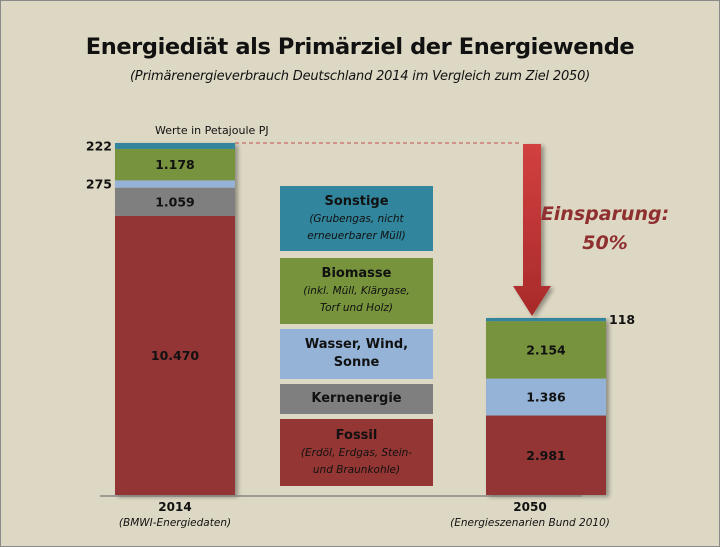 The width and height of the screenshot is (720, 547). Describe the element at coordinates (605, 243) in the screenshot. I see `savings-value: 50%` at that location.